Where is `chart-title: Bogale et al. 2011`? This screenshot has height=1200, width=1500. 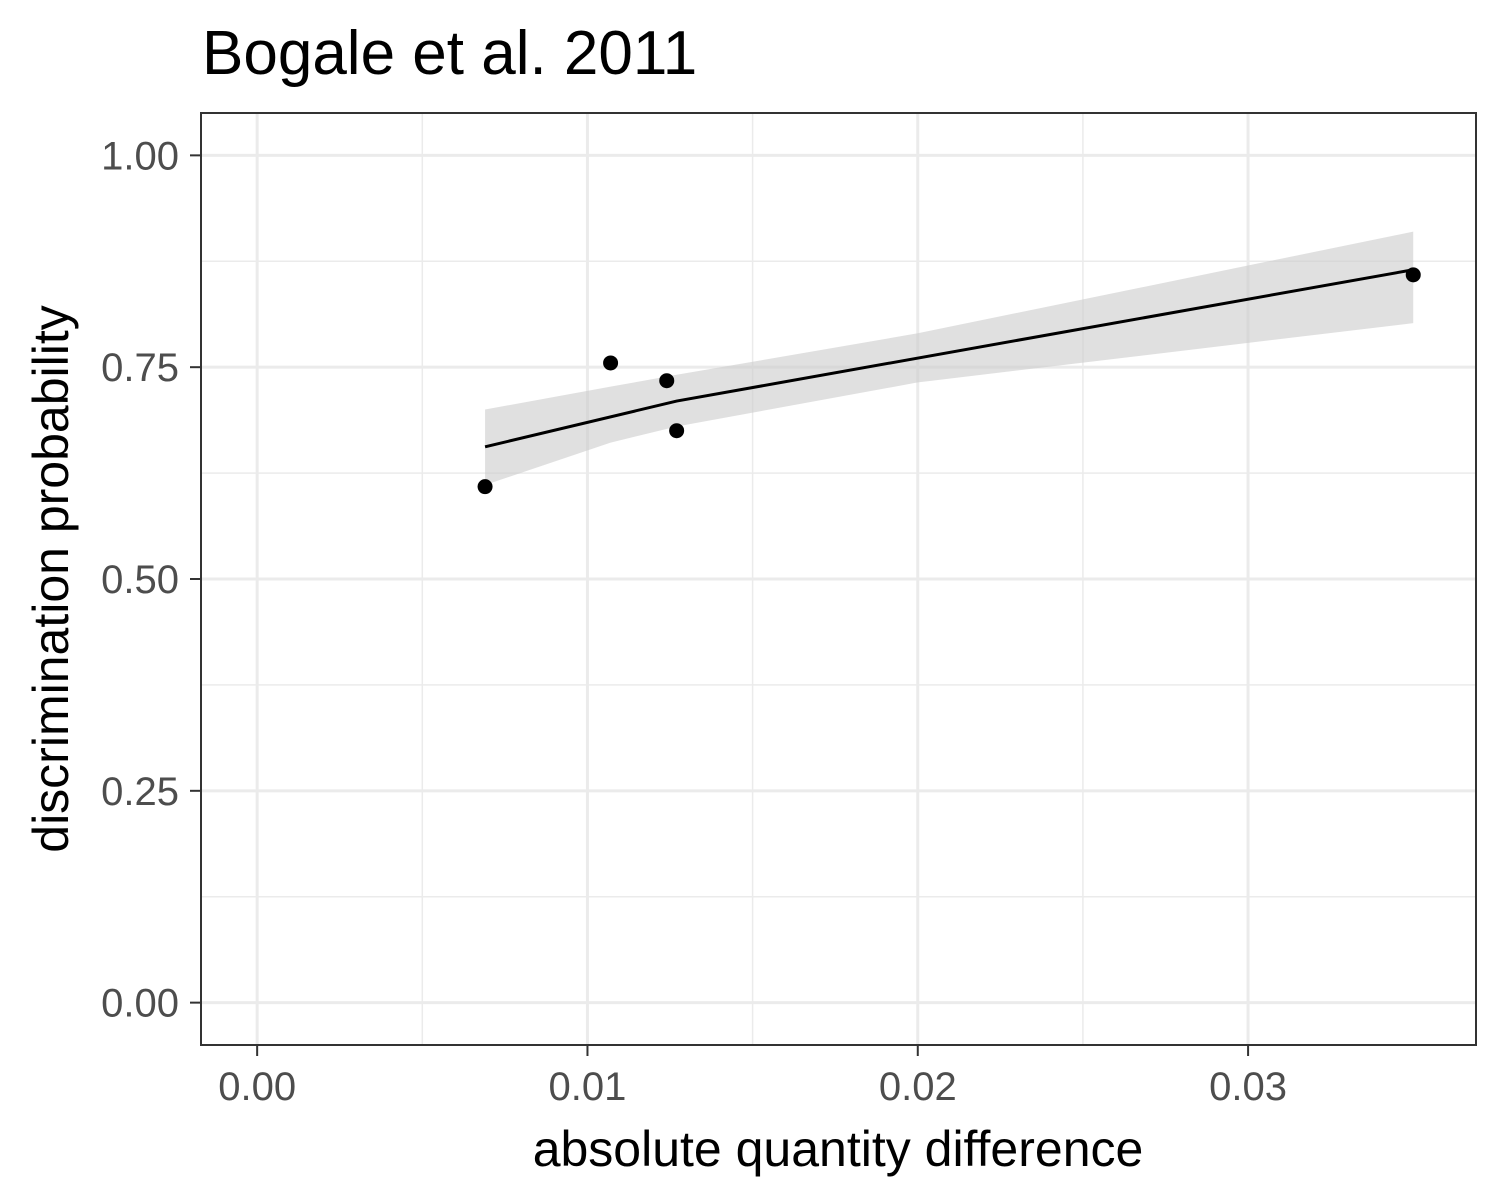 chart-title: Bogale et al. 2011 is located at coordinates (449, 53).